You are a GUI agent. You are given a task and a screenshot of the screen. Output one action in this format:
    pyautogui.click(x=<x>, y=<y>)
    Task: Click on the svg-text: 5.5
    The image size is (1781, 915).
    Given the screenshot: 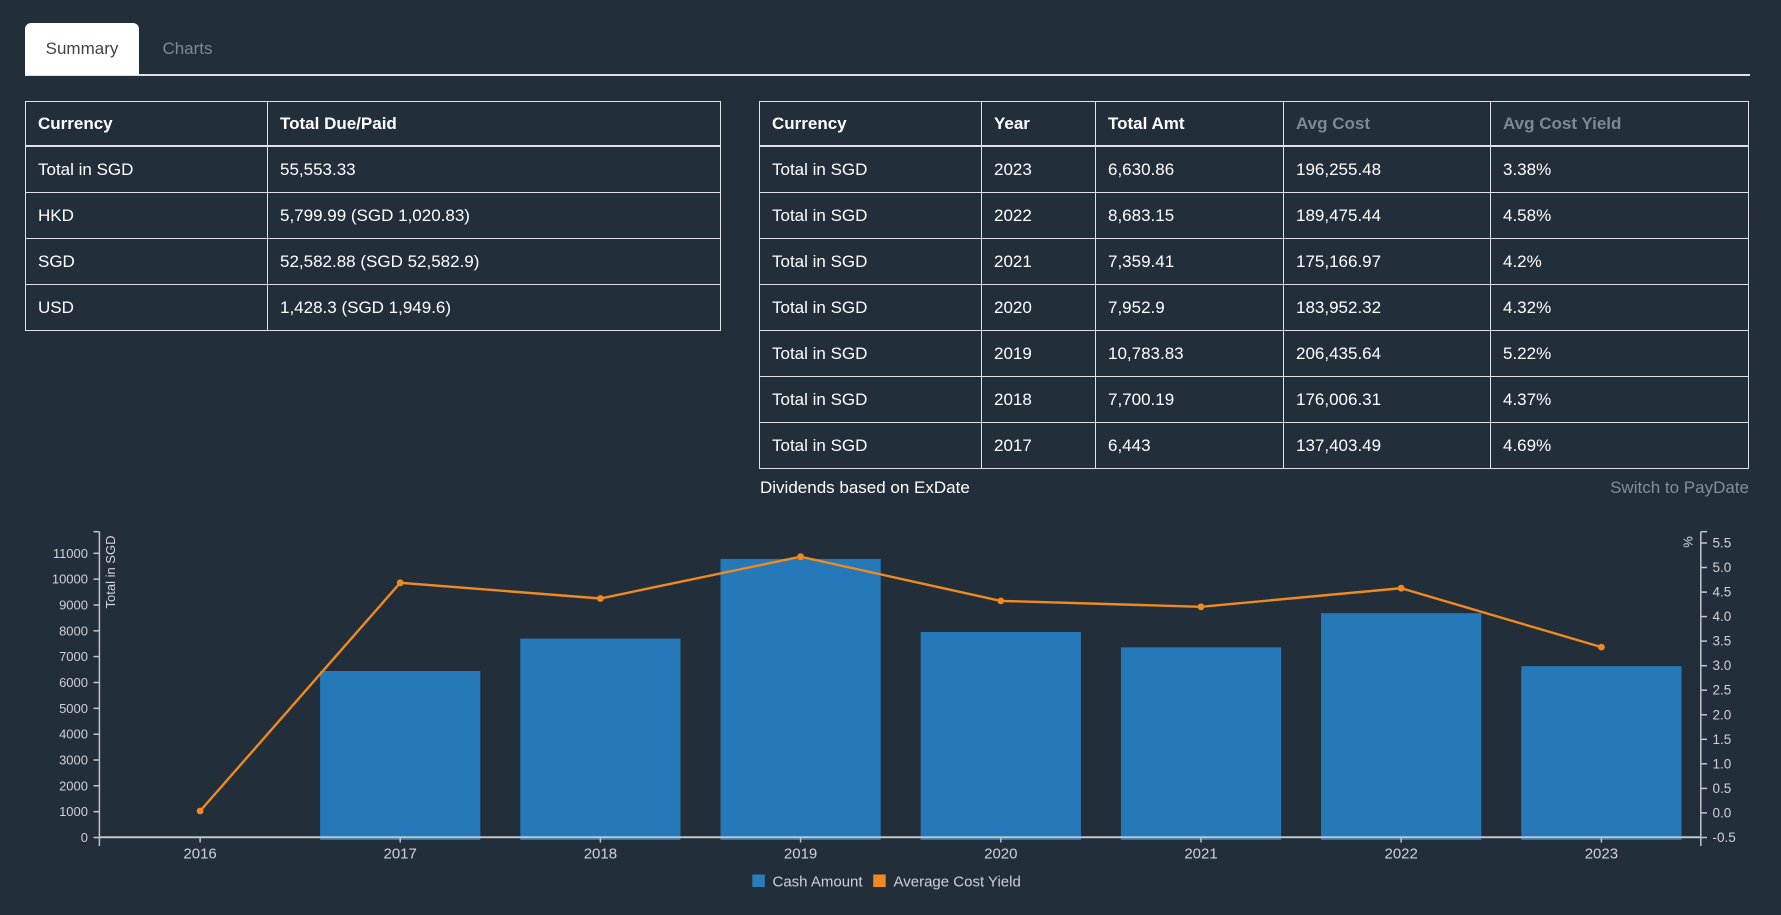 What is the action you would take?
    pyautogui.click(x=1722, y=543)
    